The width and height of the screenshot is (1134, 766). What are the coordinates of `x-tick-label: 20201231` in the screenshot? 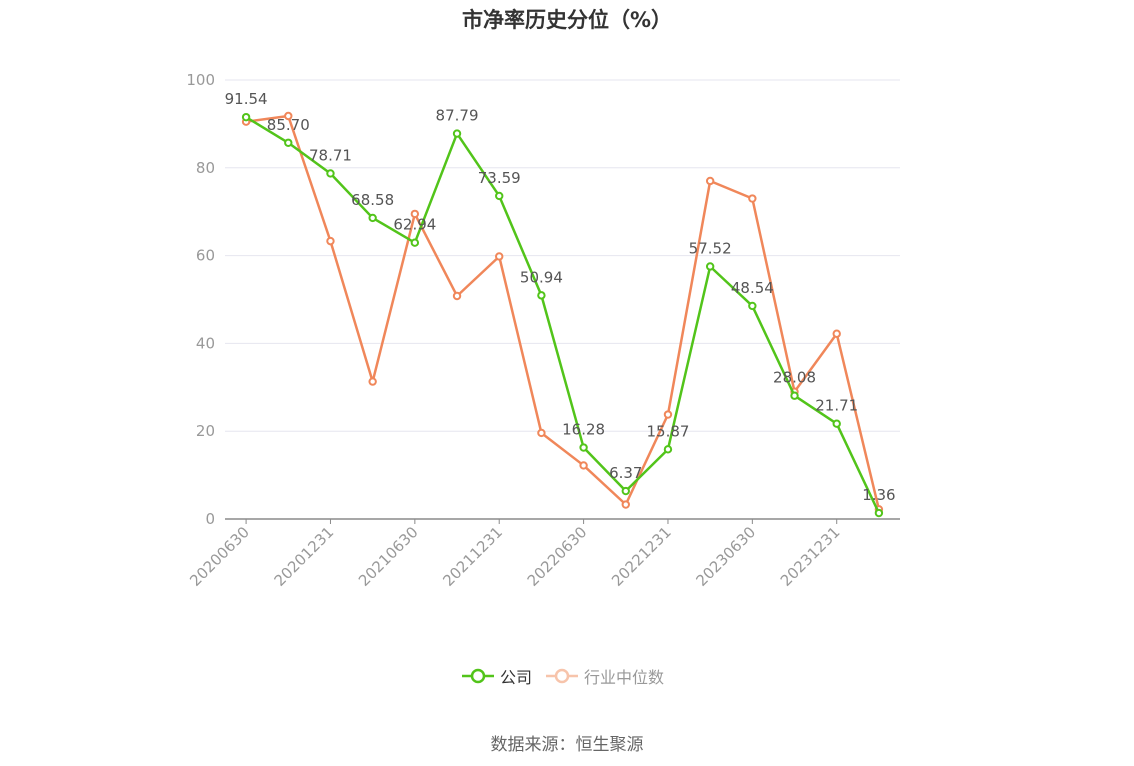 It's located at (304, 556).